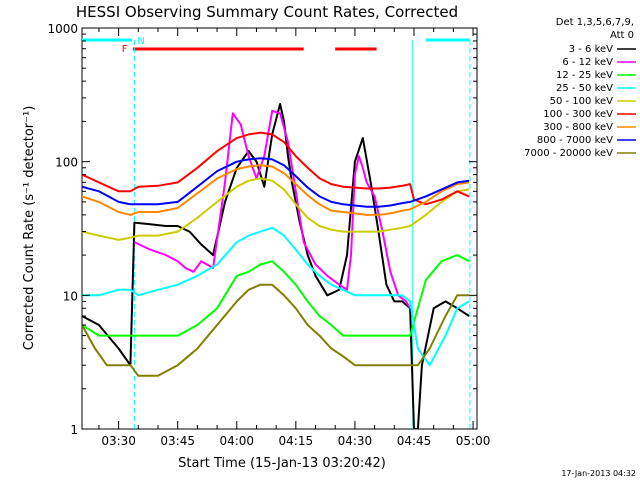 This screenshot has width=640, height=480. I want to click on legend-entry: 25 - 50 keV, so click(584, 88).